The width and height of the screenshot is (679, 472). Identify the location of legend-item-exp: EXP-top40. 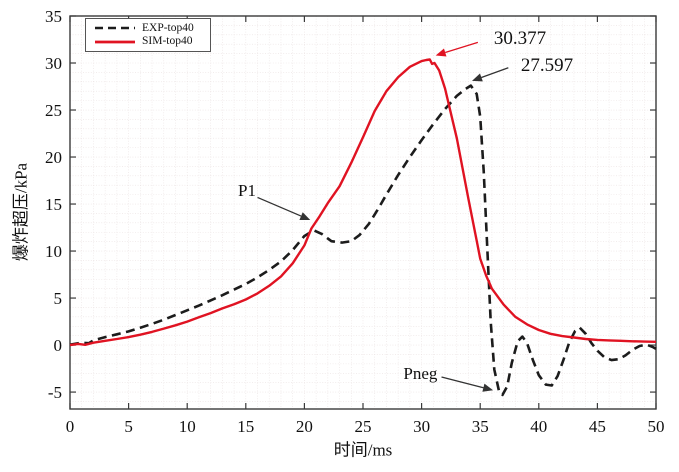
(148, 28).